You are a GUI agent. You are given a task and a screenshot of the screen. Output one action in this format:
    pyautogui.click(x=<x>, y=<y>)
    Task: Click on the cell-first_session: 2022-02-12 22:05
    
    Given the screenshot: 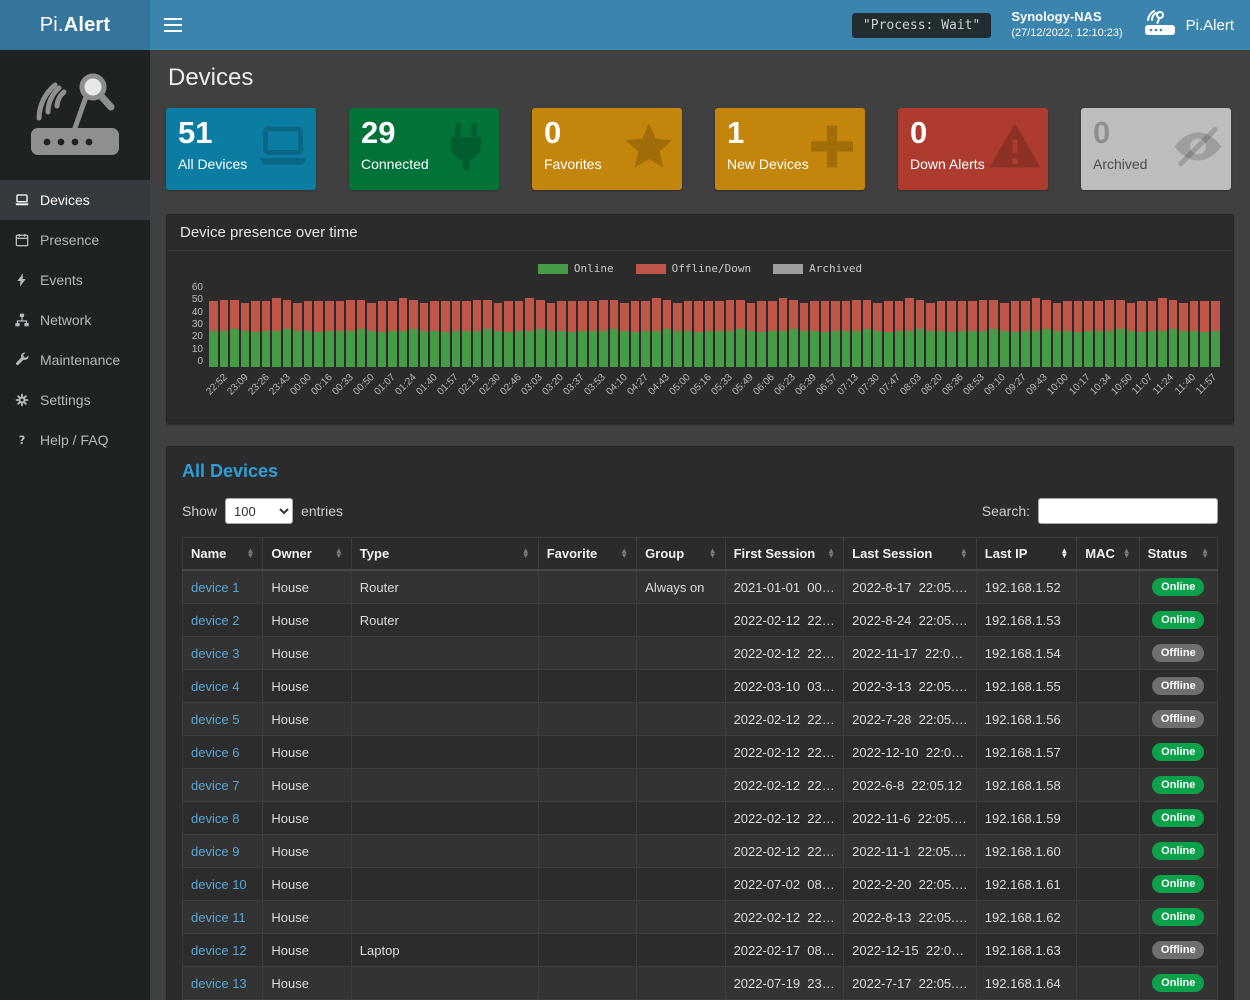 What is the action you would take?
    pyautogui.click(x=784, y=785)
    